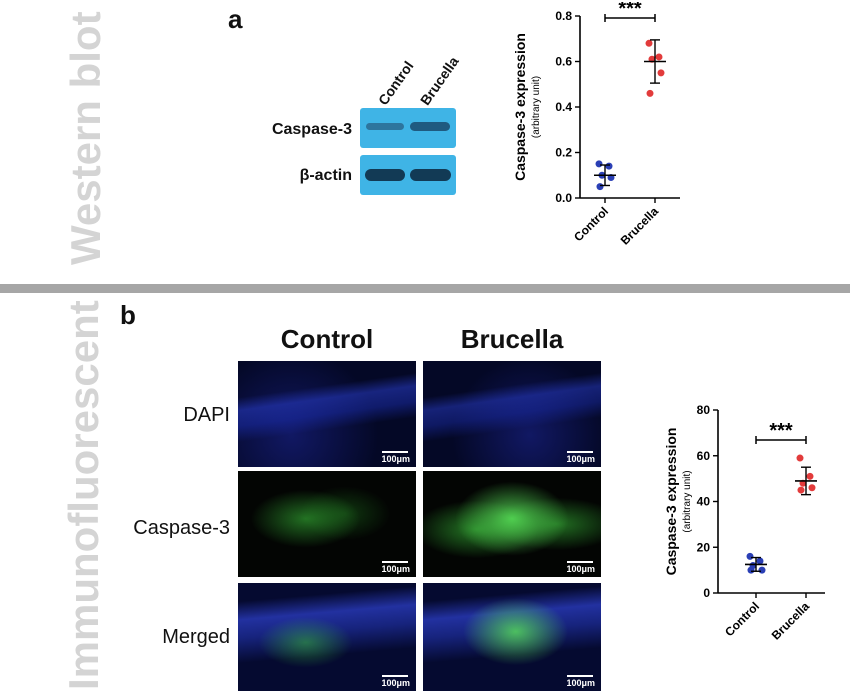 The width and height of the screenshot is (850, 694). What do you see at coordinates (327, 637) in the screenshot?
I see `micrograph-merged-control: 100μm` at bounding box center [327, 637].